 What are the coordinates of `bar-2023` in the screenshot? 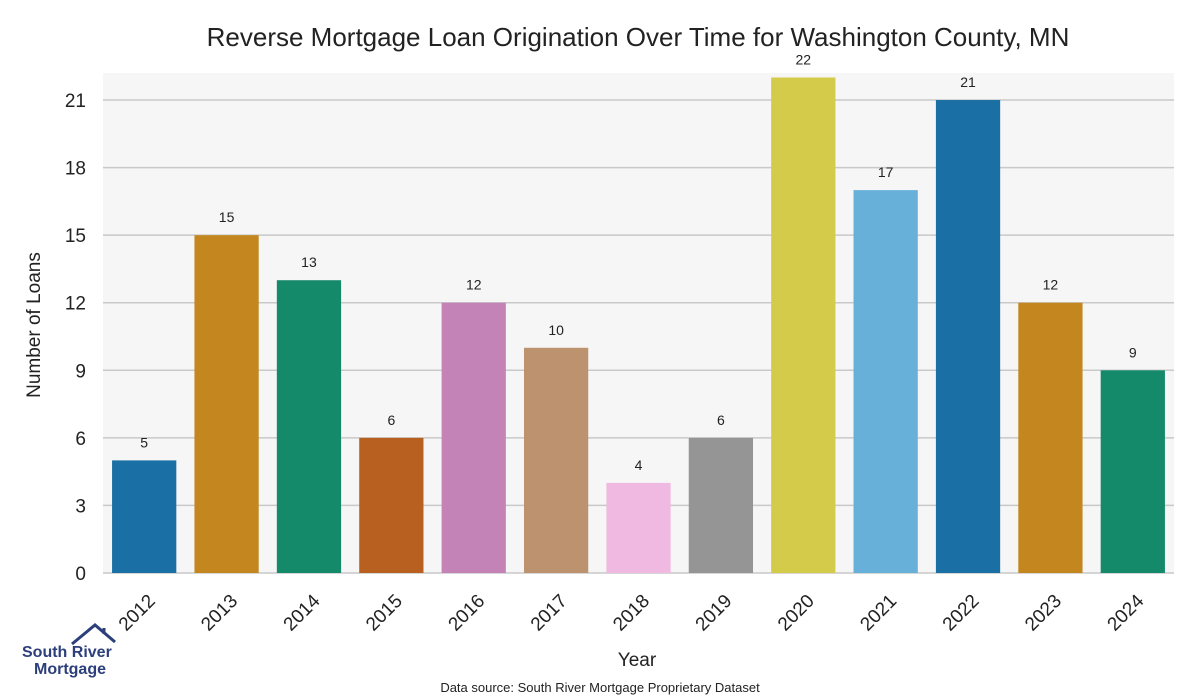 It's located at (1050, 437).